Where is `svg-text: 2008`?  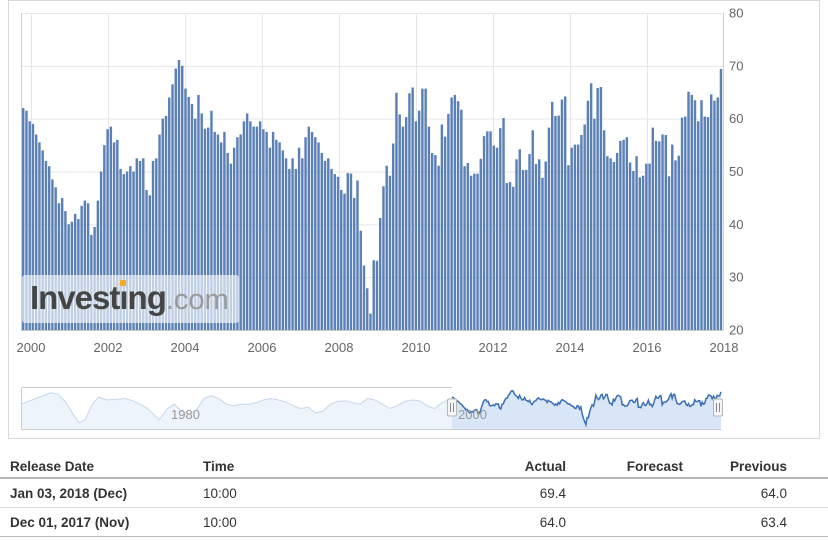
svg-text: 2008 is located at coordinates (339, 347).